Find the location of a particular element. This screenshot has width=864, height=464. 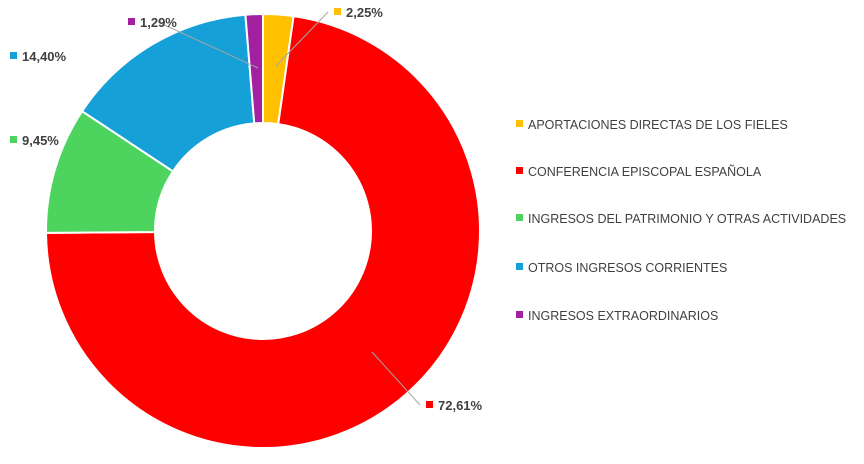

data-label-4: 14,40% is located at coordinates (44, 56).